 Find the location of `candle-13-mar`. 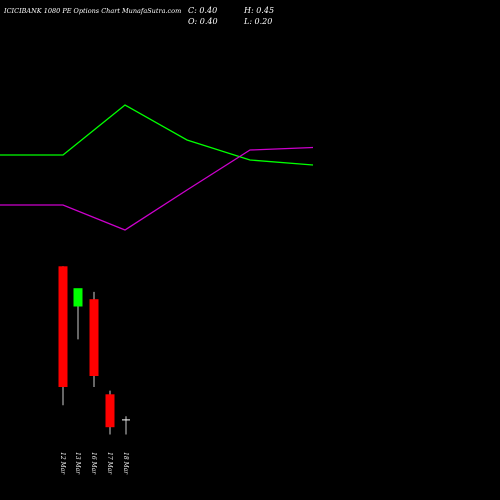

candle-13-mar is located at coordinates (78, 314).